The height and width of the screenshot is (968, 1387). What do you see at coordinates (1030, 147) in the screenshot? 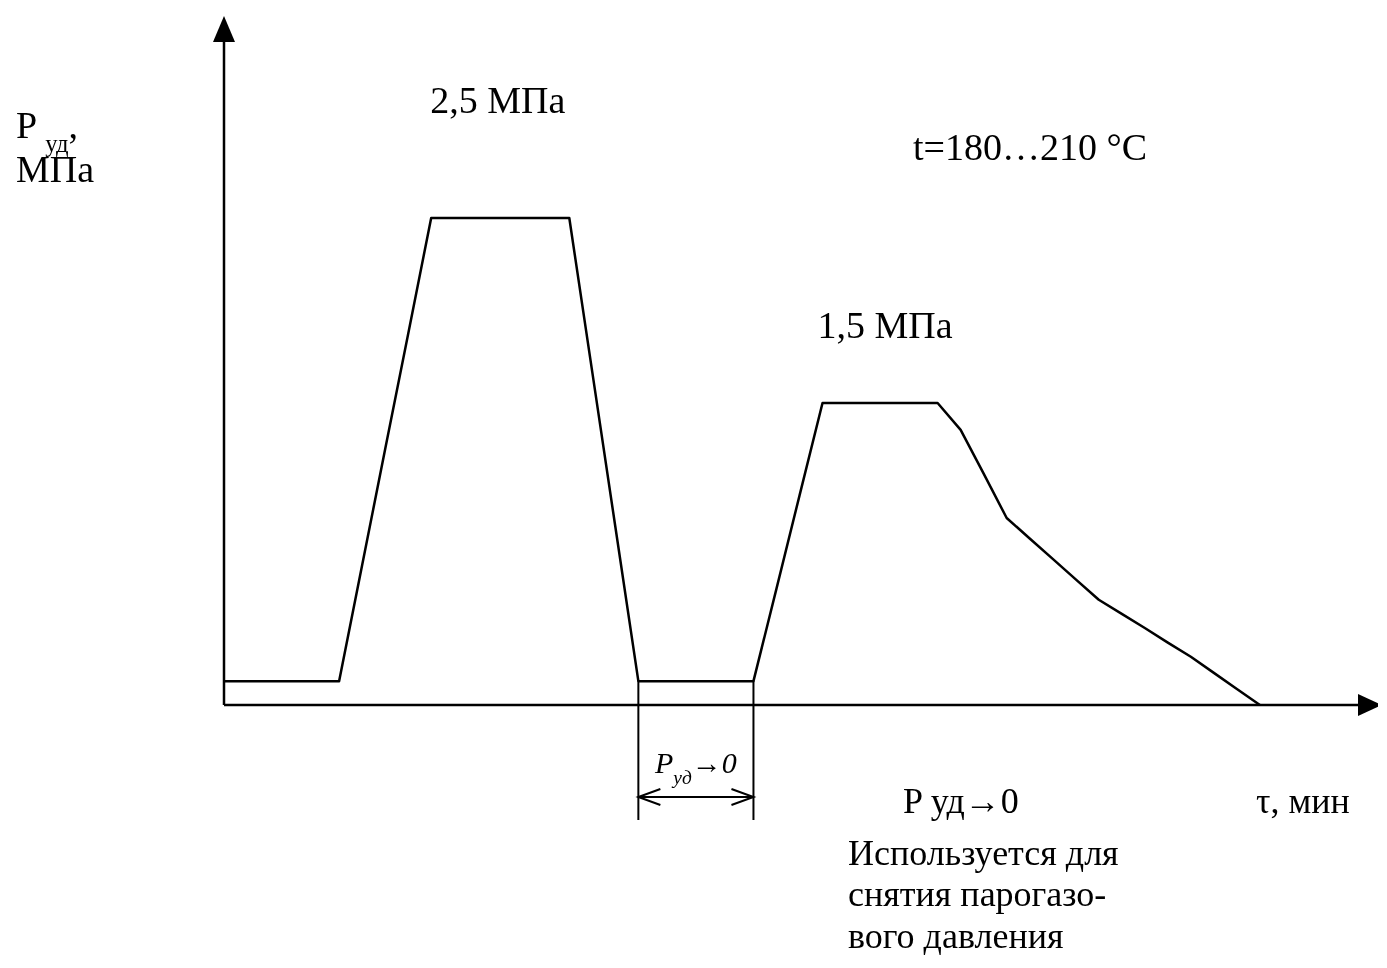
I see `text: t=180…210 °C` at bounding box center [1030, 147].